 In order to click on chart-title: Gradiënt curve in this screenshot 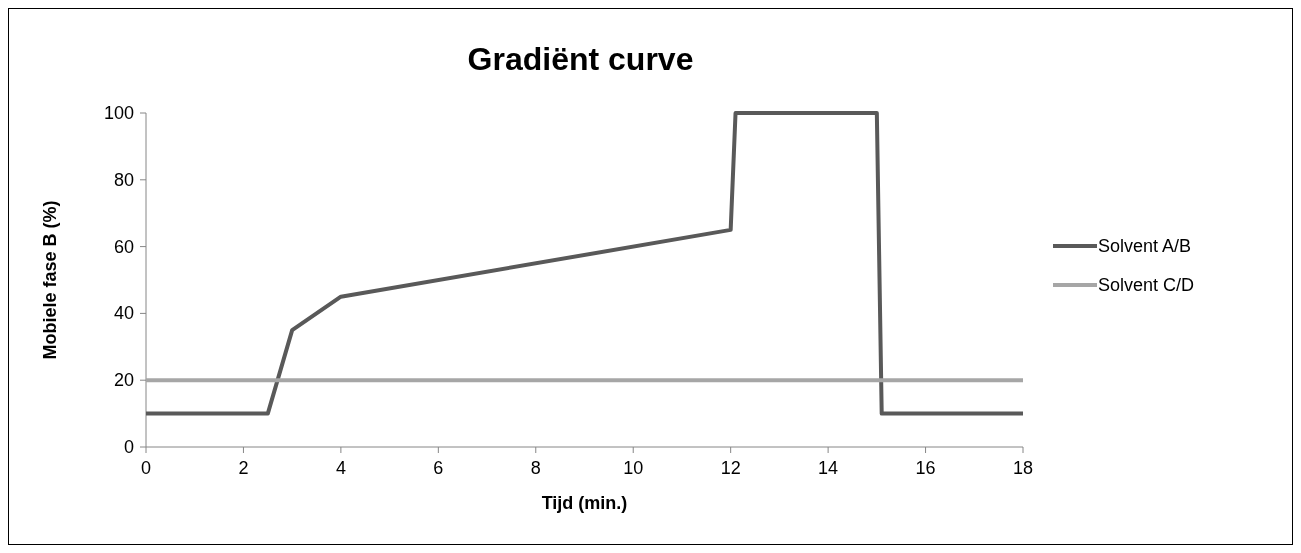, I will do `click(580, 59)`.